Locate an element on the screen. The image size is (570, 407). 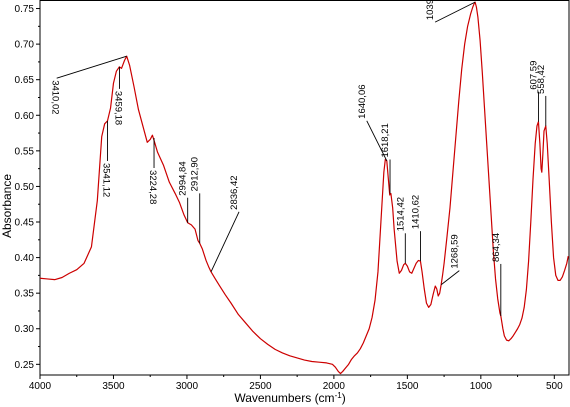
peak-label: 1039,15 is located at coordinates (430, 10).